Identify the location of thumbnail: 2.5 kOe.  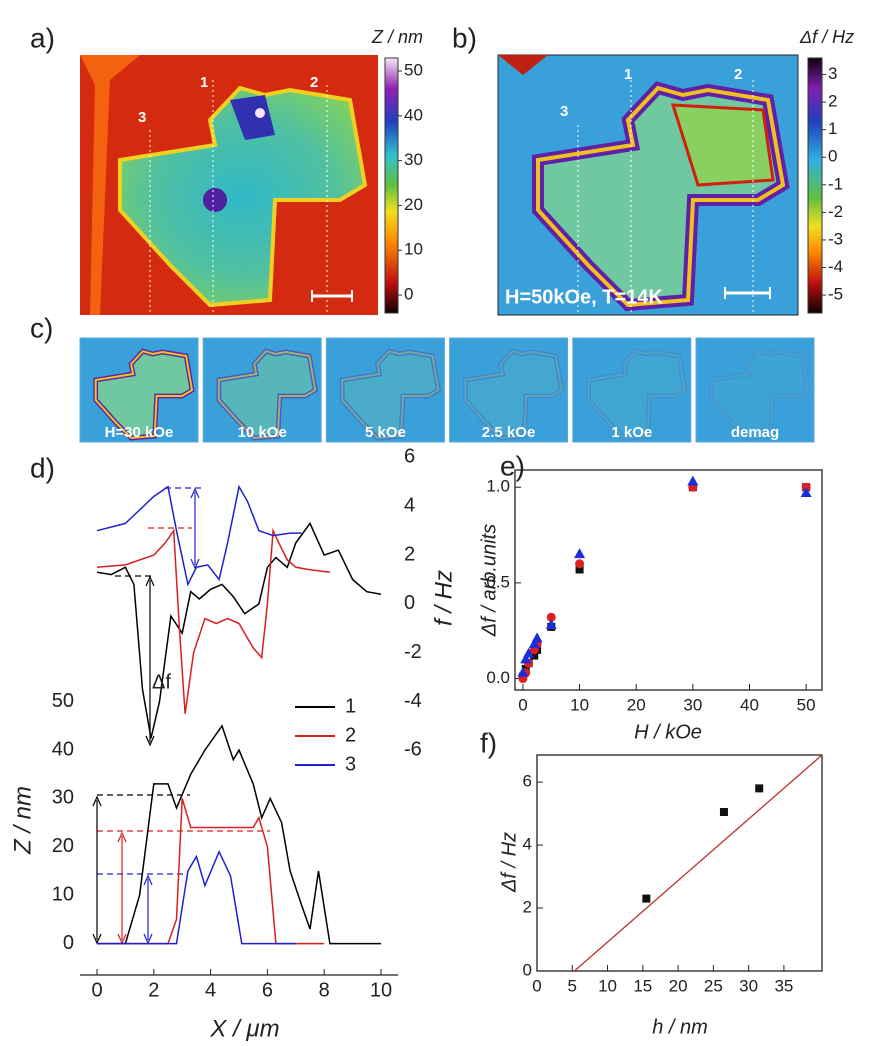
(509, 390).